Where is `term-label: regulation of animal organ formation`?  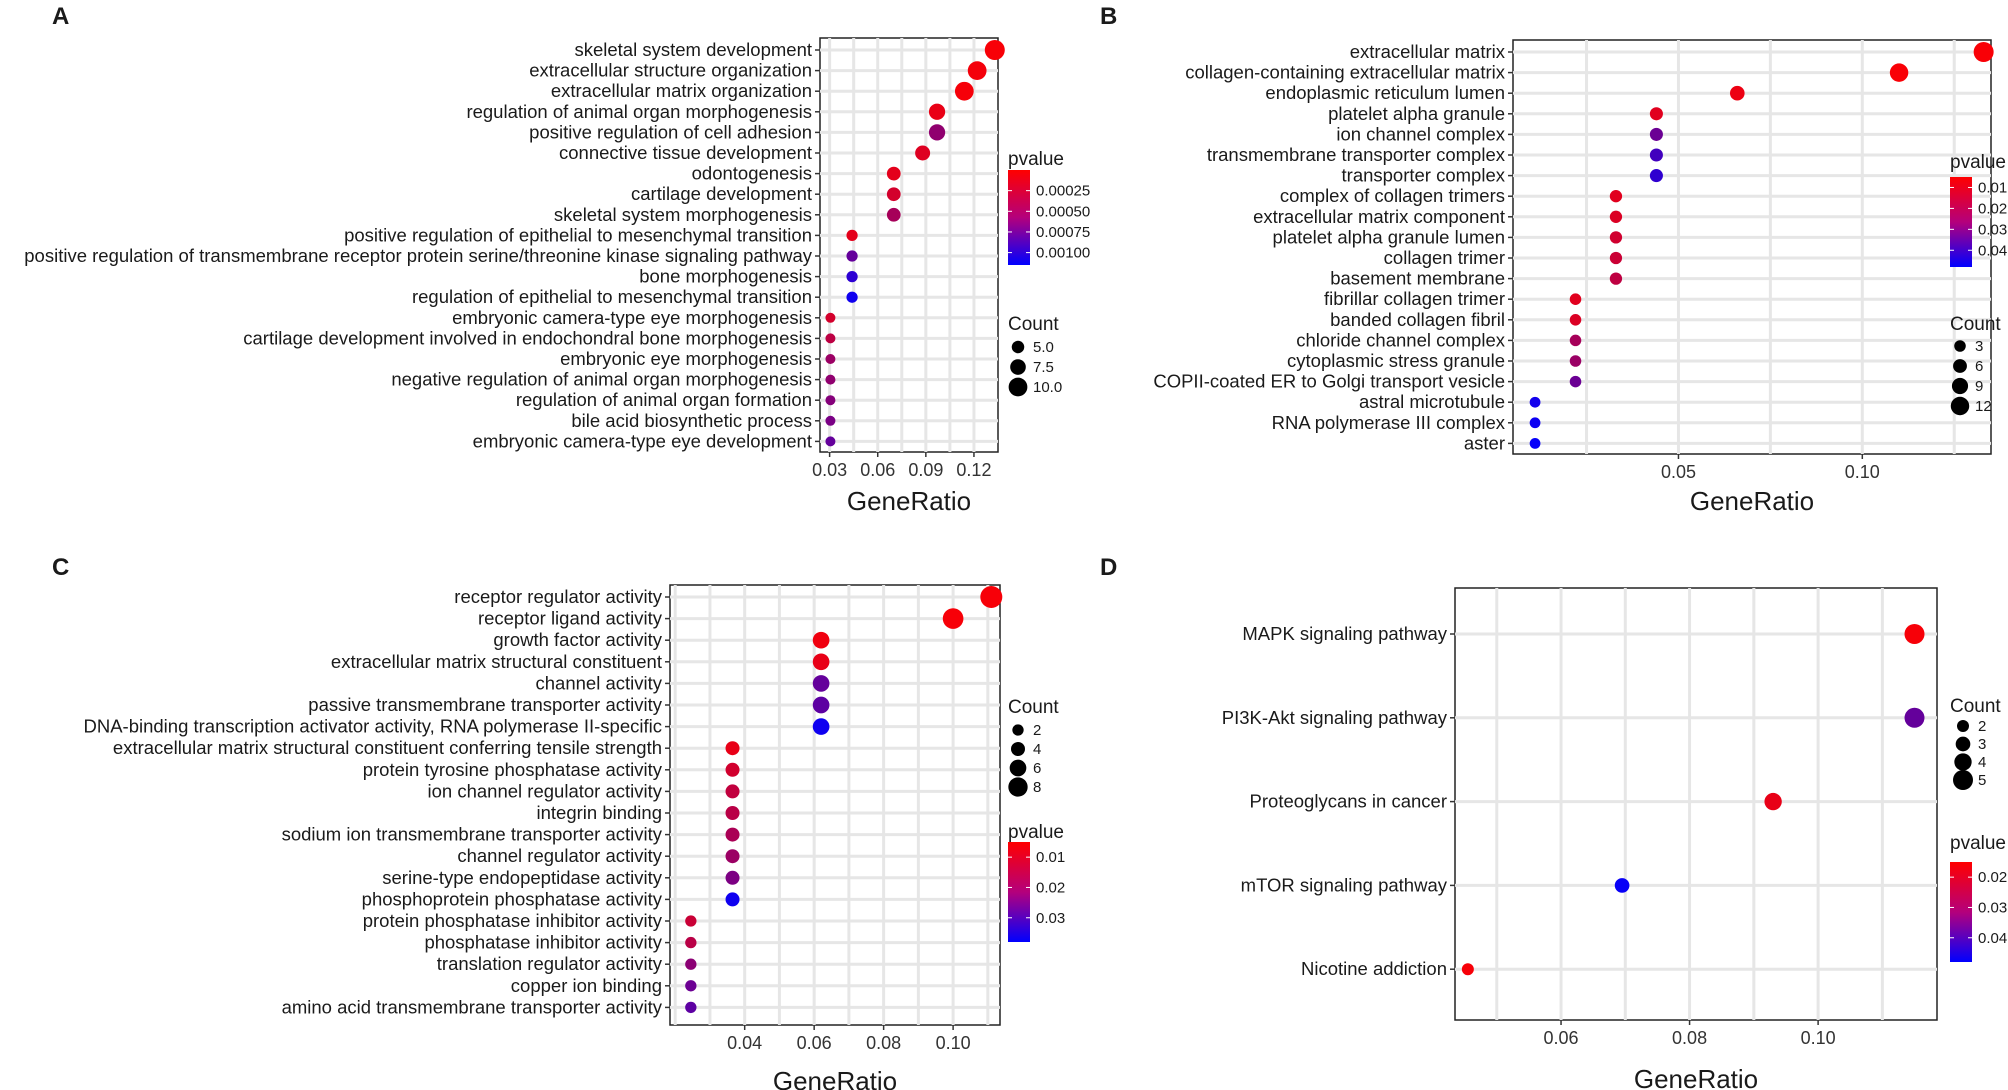
term-label: regulation of animal organ formation is located at coordinates (664, 399).